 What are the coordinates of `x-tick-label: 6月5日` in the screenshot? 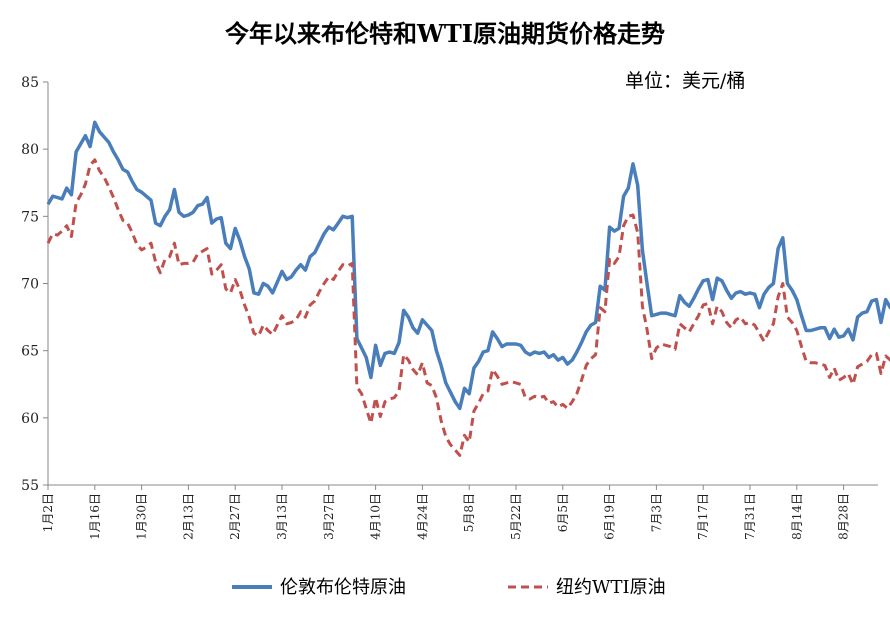 It's located at (563, 512).